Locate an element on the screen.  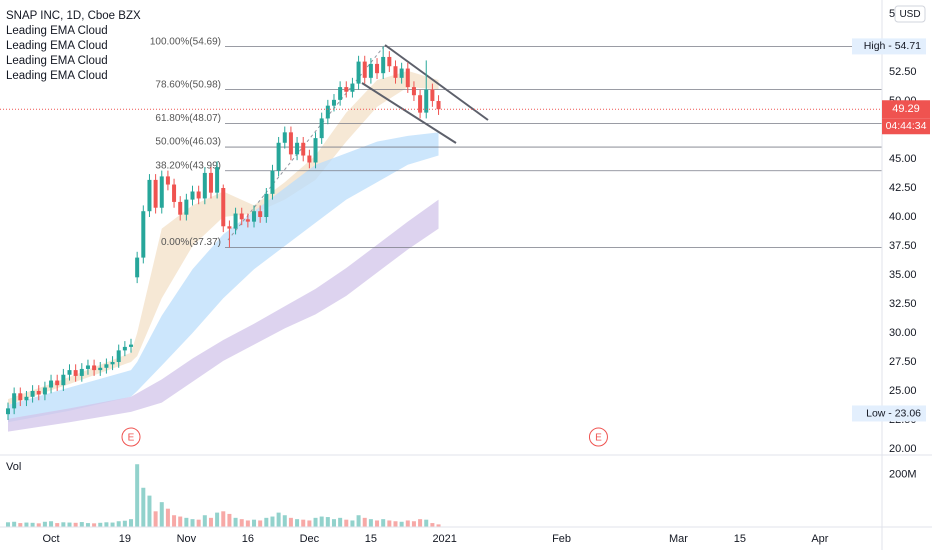
fib-label: 78.60%(50.98) is located at coordinates (188, 84).